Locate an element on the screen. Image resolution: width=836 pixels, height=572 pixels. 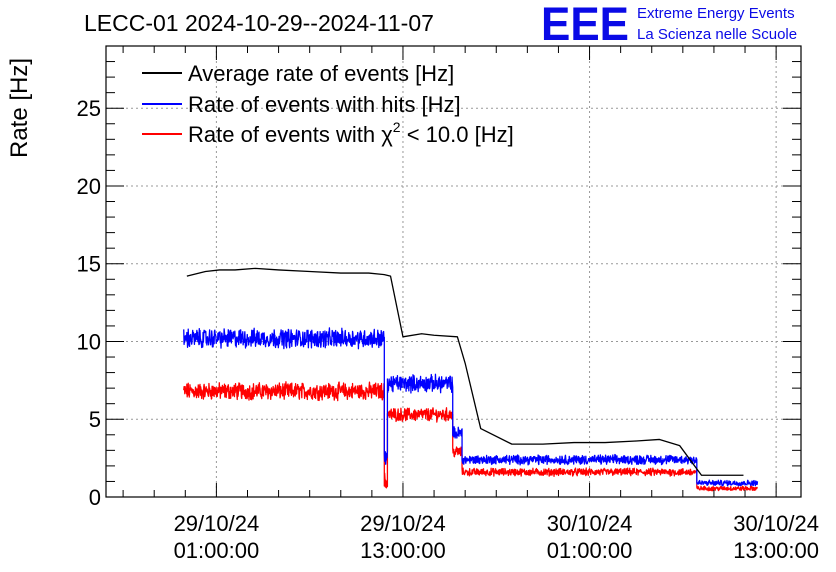
legend-avg-label: Average rate of events [Hz] is located at coordinates (321, 73).